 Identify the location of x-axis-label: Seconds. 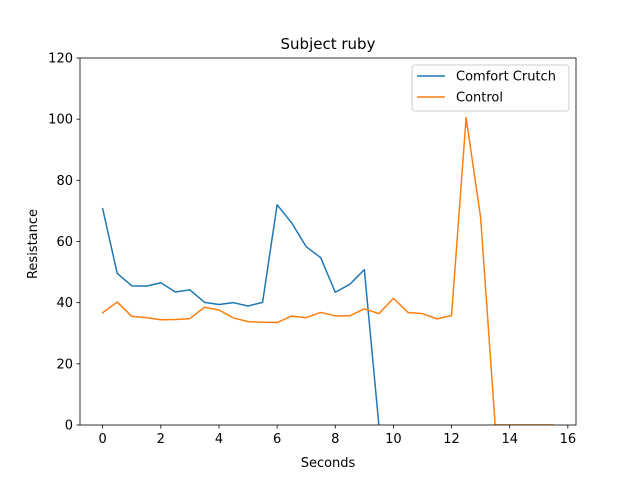
(328, 463).